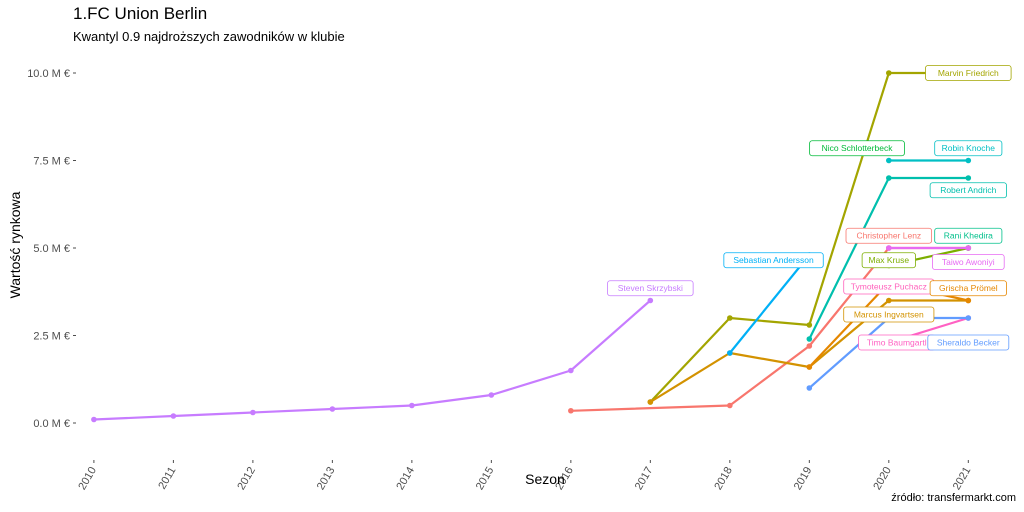 The image size is (1024, 512). I want to click on y-axis-title: Wartość rynkowa, so click(15, 244).